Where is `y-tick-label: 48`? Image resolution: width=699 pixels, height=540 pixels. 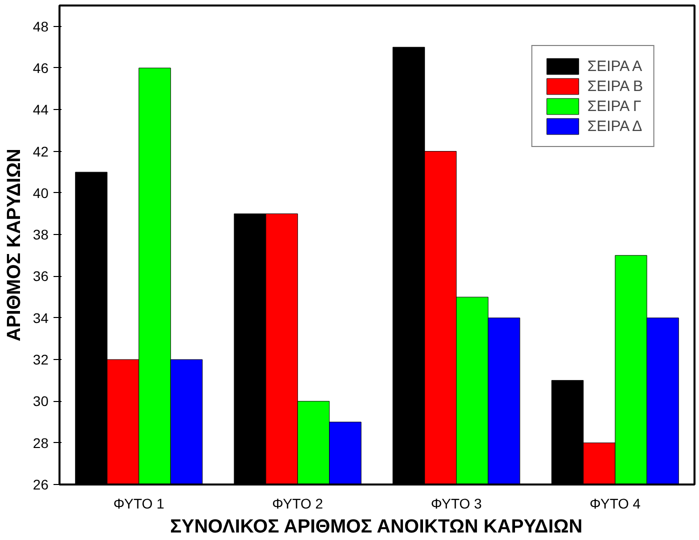
y-tick-label: 48 is located at coordinates (40, 26).